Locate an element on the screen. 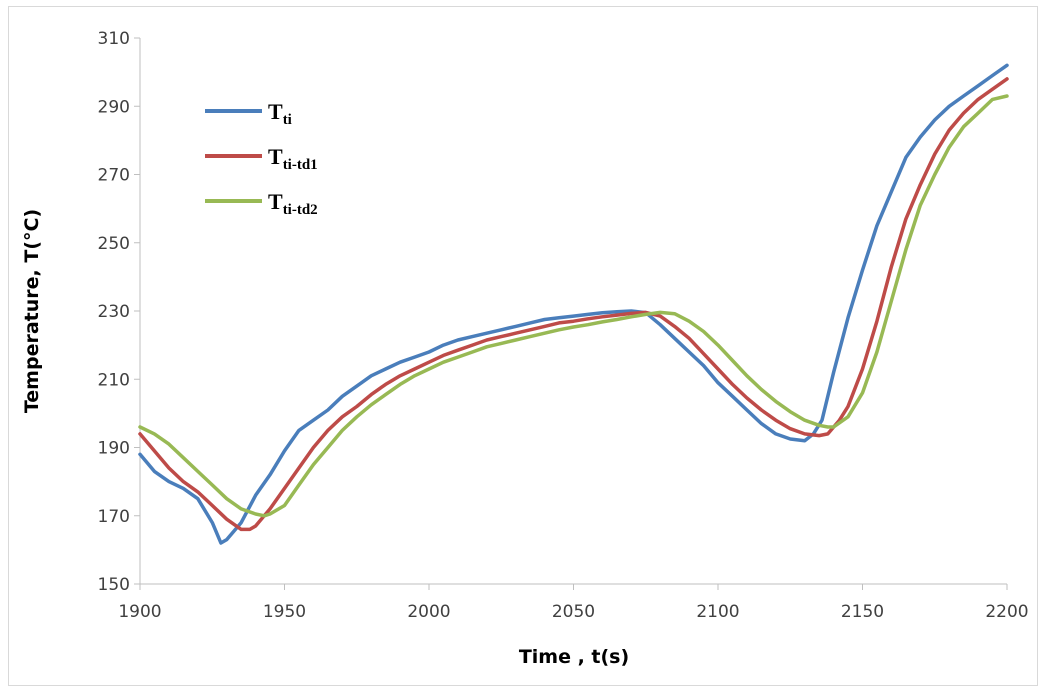 The height and width of the screenshot is (695, 1048). y-axis-title: Temperature, T(°C) is located at coordinates (32, 311).